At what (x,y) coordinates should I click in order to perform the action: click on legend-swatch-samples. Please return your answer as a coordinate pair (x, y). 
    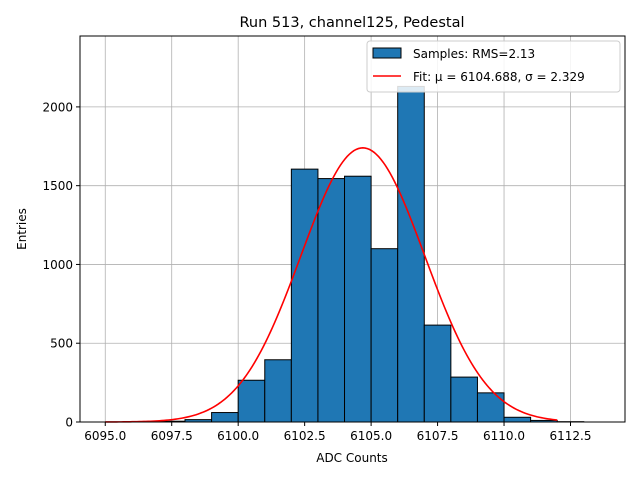
    Looking at the image, I should click on (387, 53).